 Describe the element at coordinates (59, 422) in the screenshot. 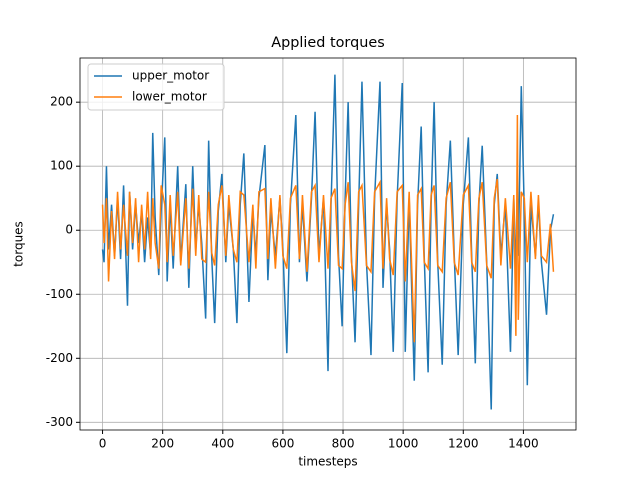

I see `y-tick-label: -300` at that location.